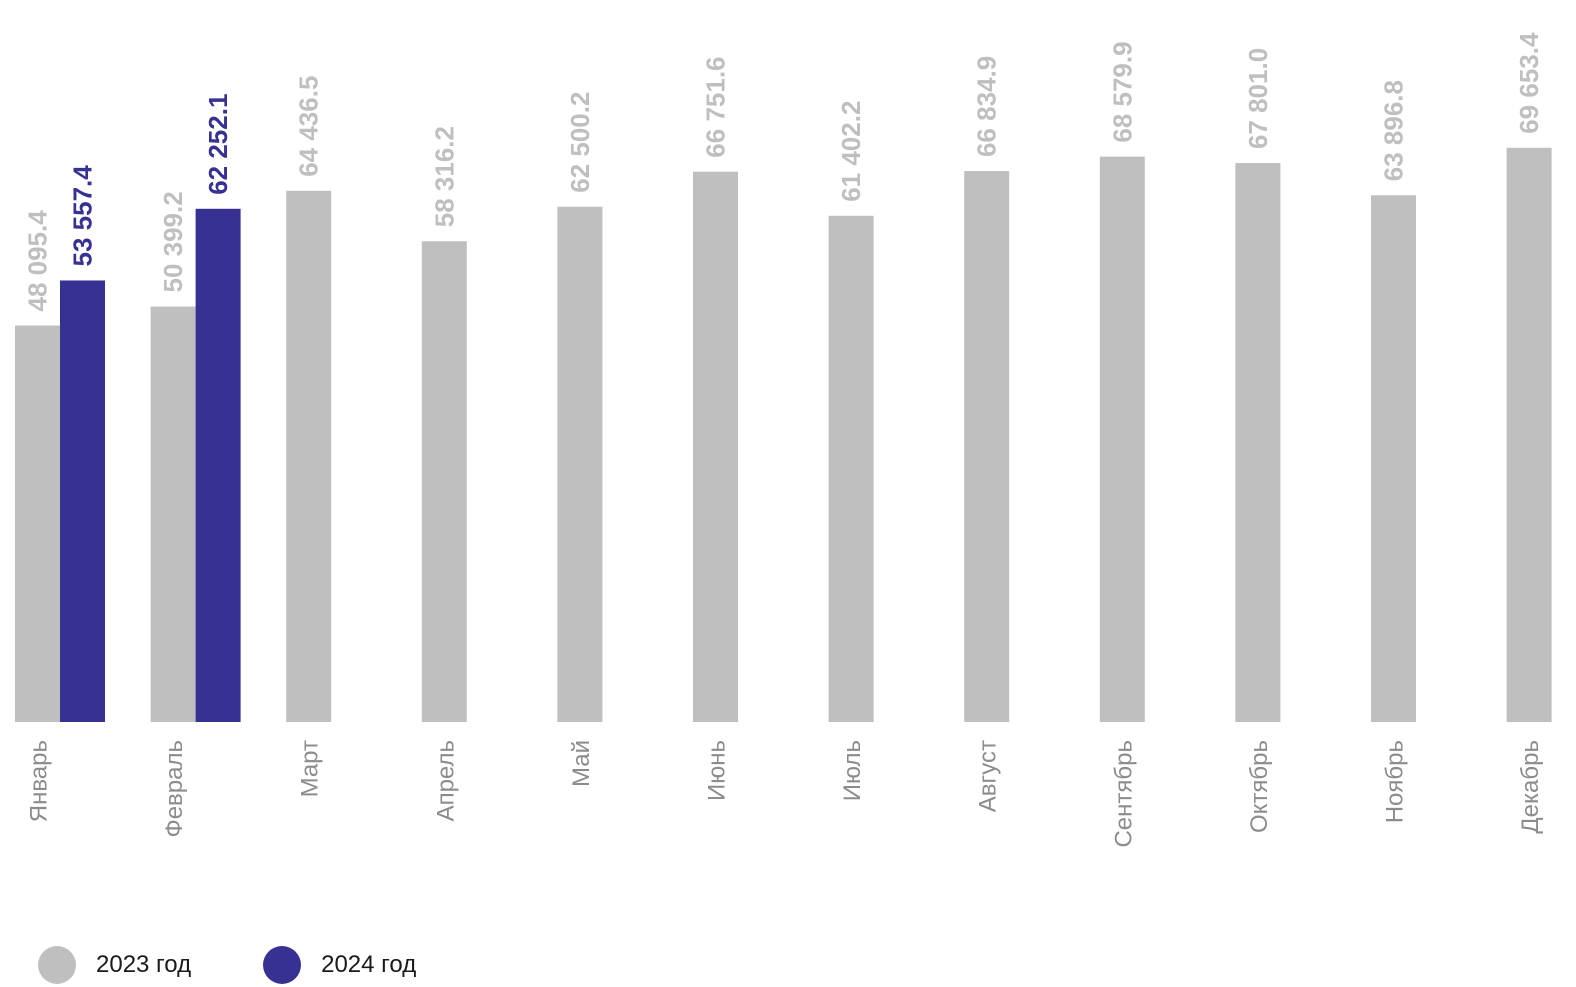  What do you see at coordinates (1395, 781) in the screenshot?
I see `category-label-11: Ноябрь` at bounding box center [1395, 781].